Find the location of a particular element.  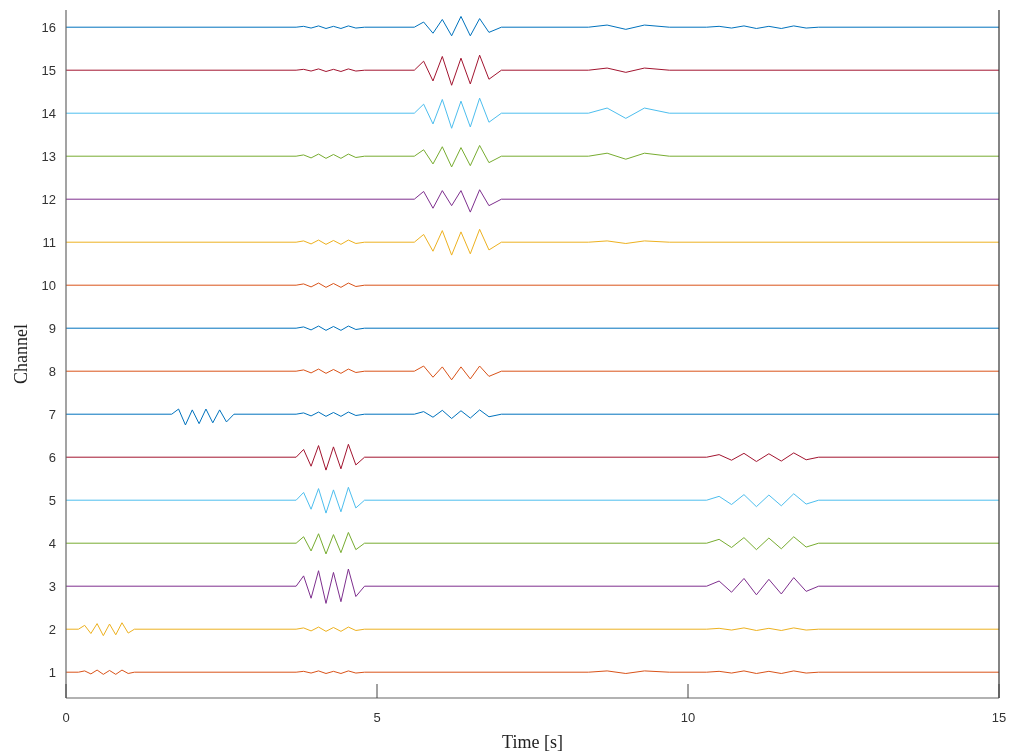

x-tick-label: 0 is located at coordinates (66, 717).